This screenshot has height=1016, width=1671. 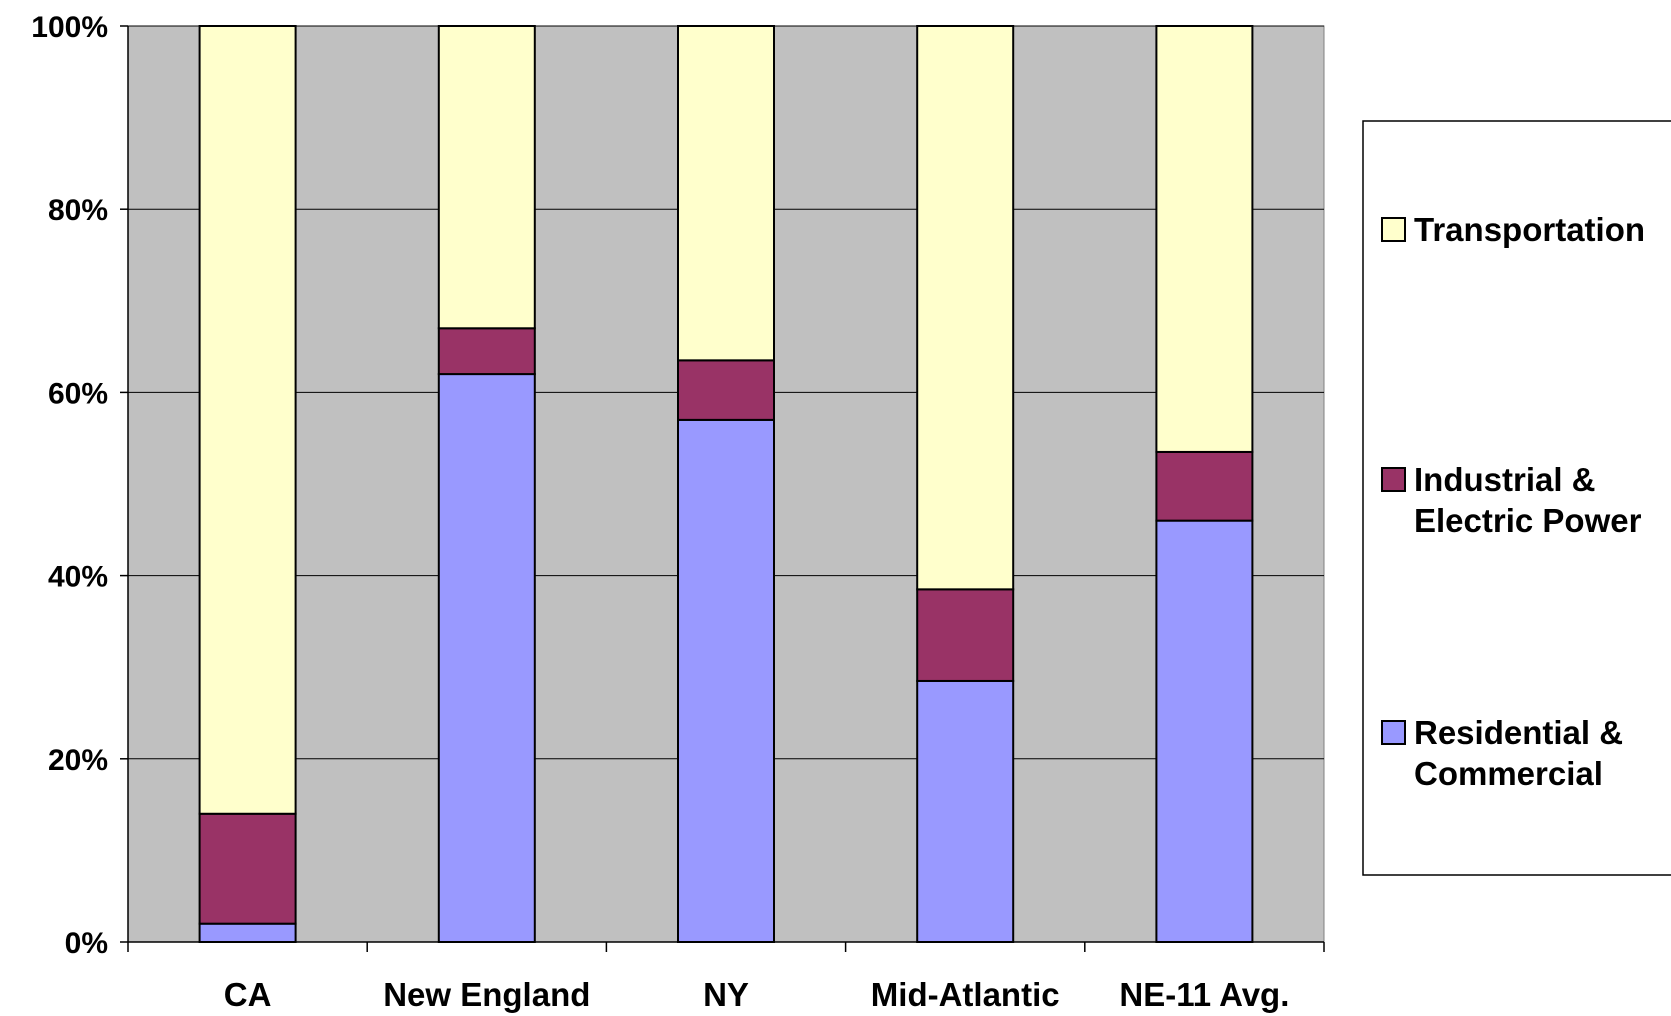 I want to click on x-axis-labels: CA New England NY Mid-Atlantic NE-11 Avg., so click(x=757, y=994).